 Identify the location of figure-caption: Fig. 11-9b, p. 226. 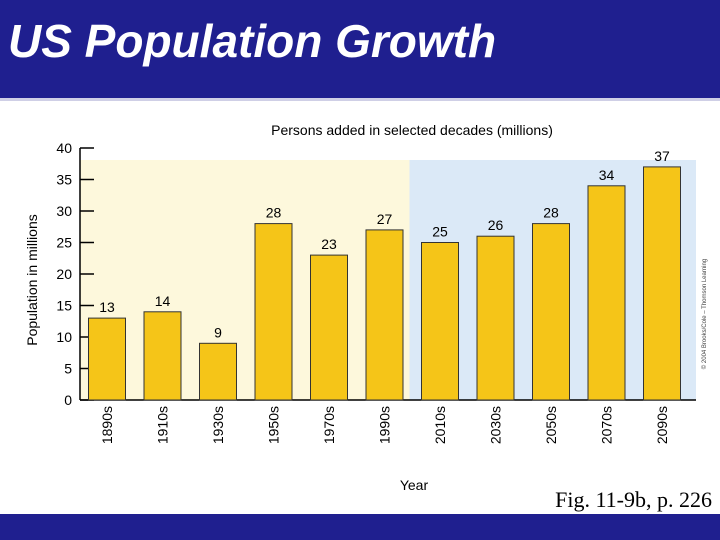
(633, 500).